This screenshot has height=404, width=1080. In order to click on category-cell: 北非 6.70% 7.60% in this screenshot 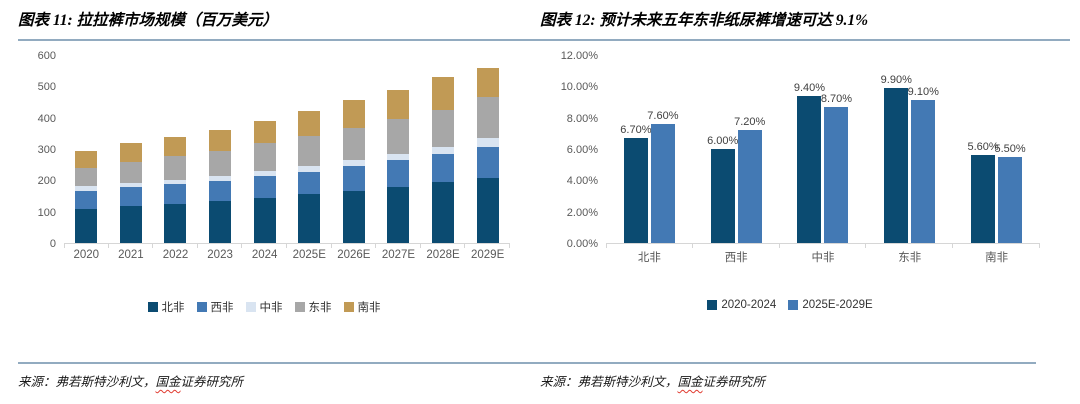, I will do `click(649, 159)`.